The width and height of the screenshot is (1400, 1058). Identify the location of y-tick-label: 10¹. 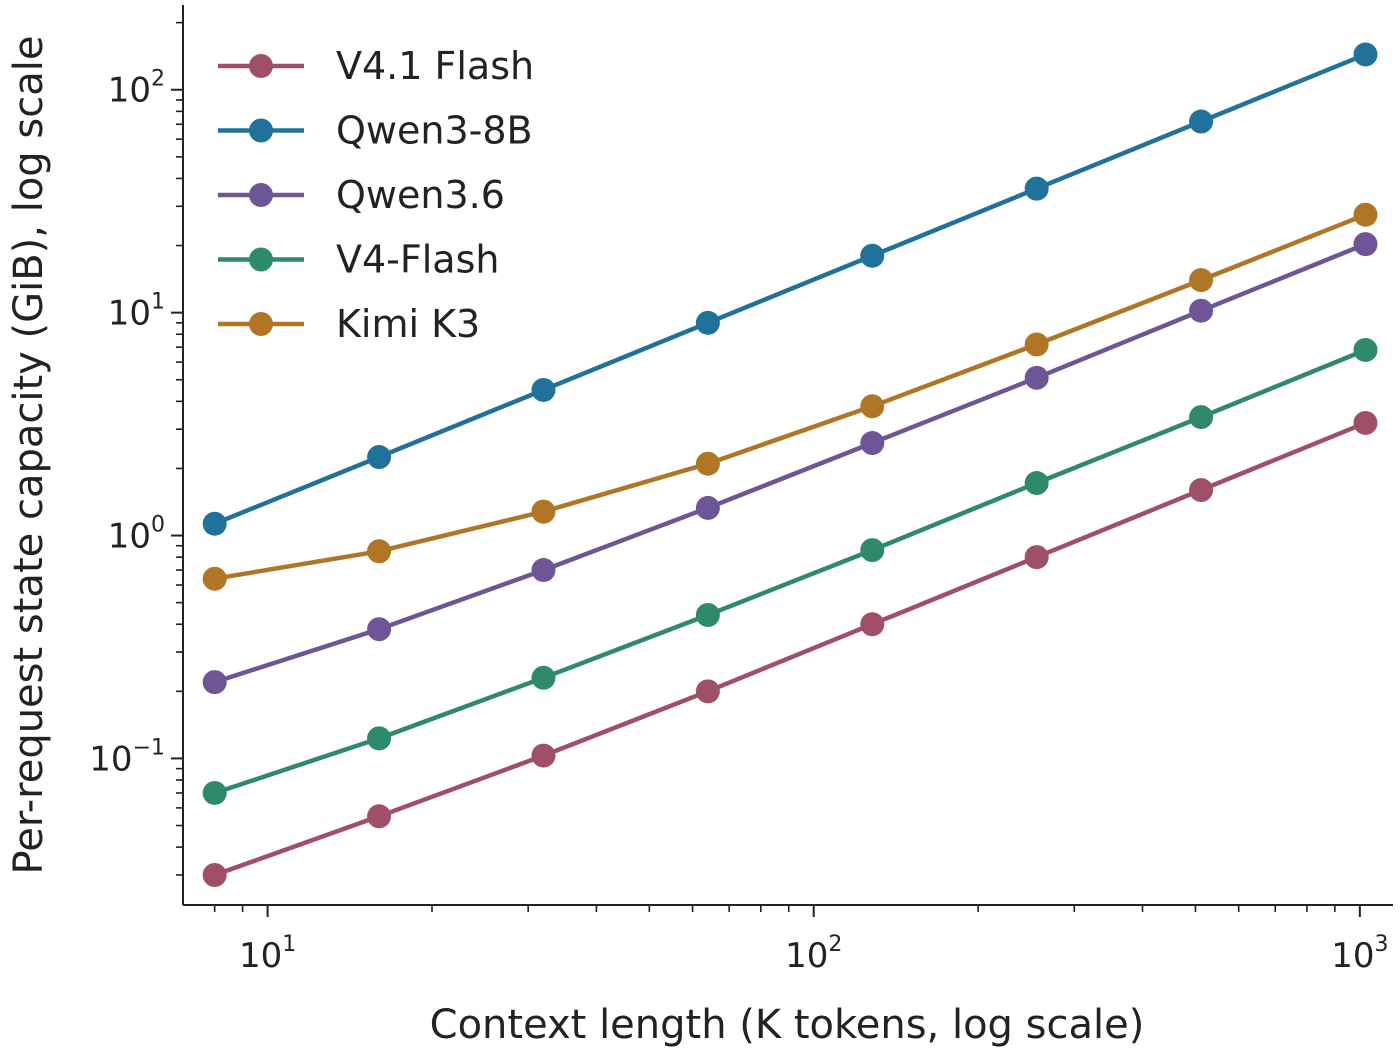
(136, 312).